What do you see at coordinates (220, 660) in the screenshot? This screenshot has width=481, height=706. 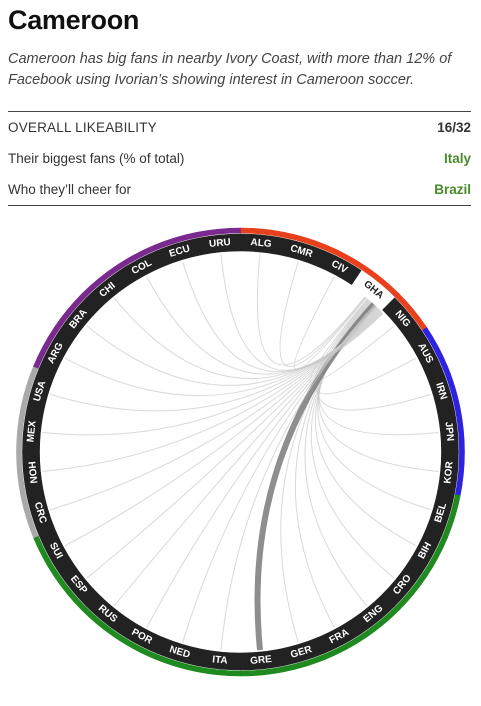 I see `team-label-ita: ITA` at bounding box center [220, 660].